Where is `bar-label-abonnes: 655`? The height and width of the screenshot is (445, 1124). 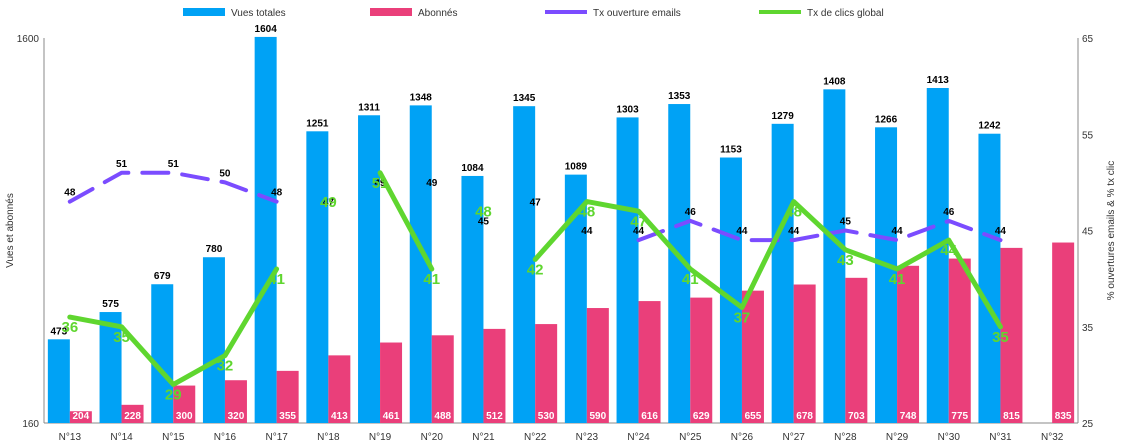 bar-label-abonnes: 655 is located at coordinates (753, 416).